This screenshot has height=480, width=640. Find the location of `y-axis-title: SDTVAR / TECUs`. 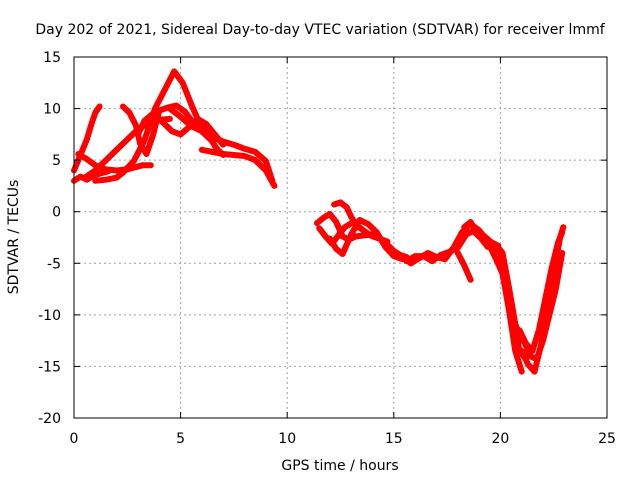

y-axis-title: SDTVAR / TECUs is located at coordinates (14, 237).